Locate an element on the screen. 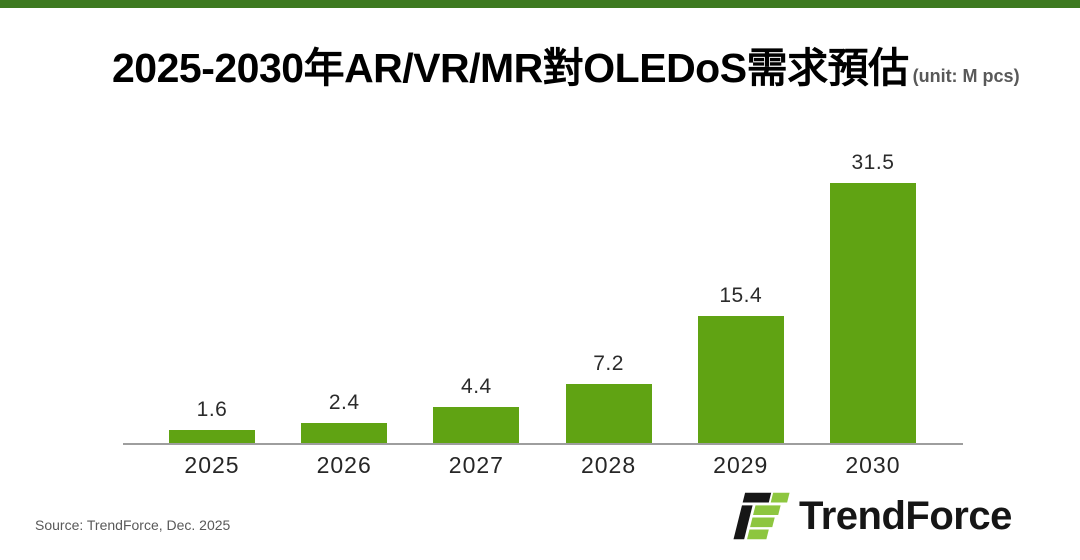 The height and width of the screenshot is (560, 1080). trendforce-logo: TrendForce is located at coordinates (872, 516).